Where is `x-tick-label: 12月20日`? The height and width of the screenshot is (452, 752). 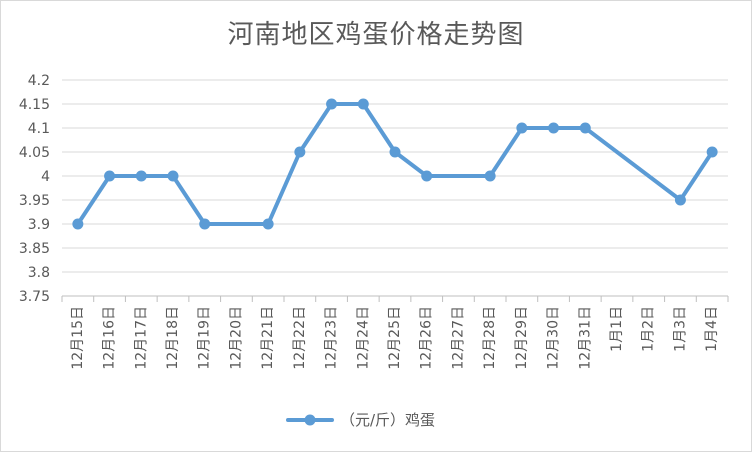
x-tick-label: 12月20日 is located at coordinates (236, 338).